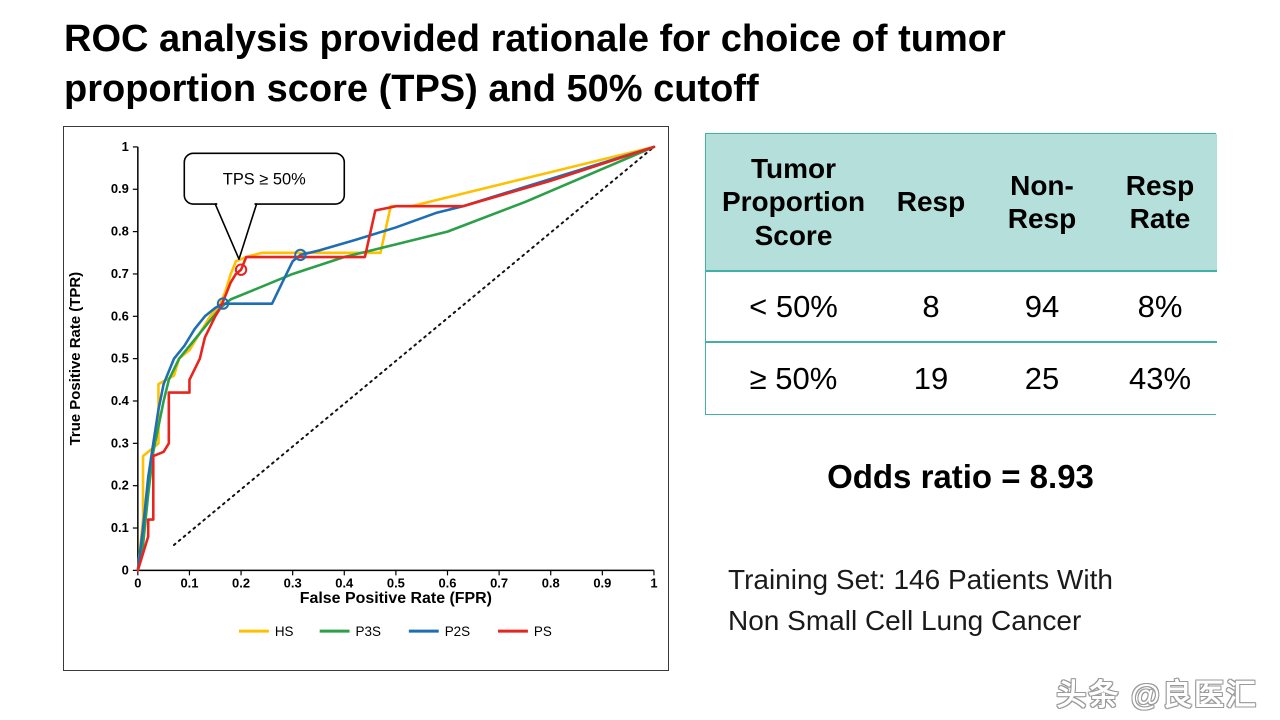 The image size is (1280, 720). I want to click on table-header-nonresp: Non-Resp, so click(1042, 203).